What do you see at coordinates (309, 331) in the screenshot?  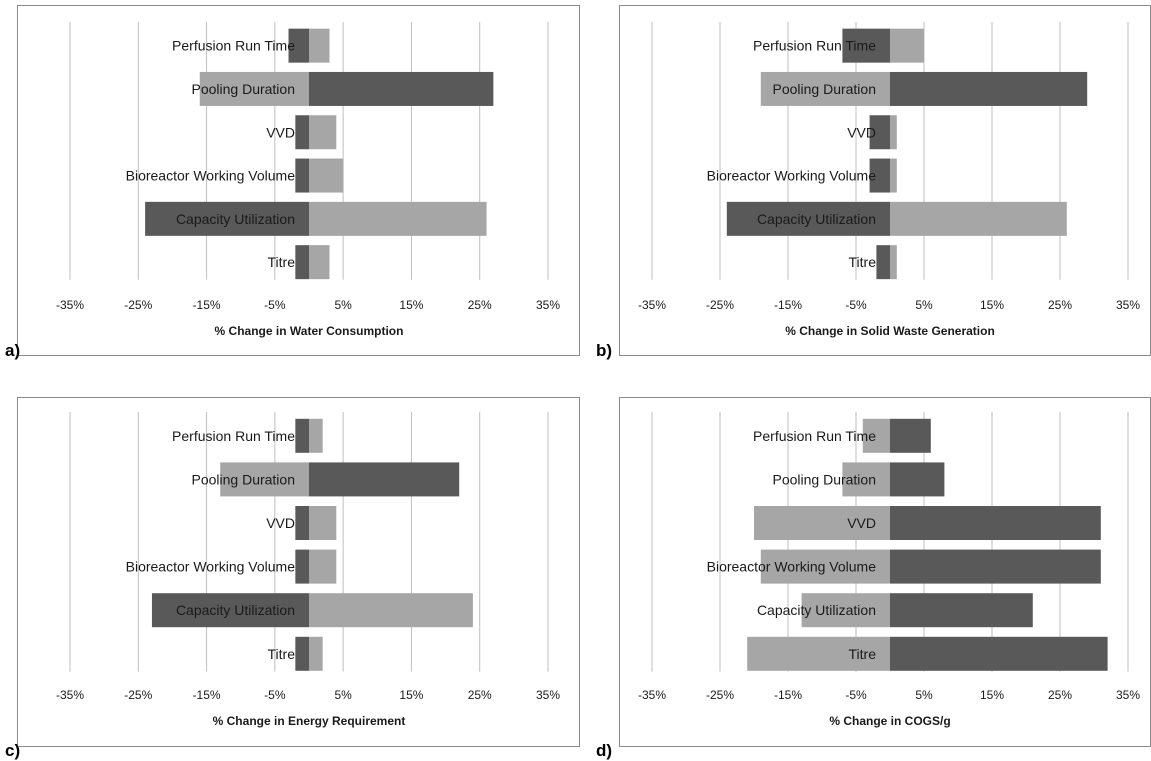 I see `x-axis-title: % Change in Water Consumption` at bounding box center [309, 331].